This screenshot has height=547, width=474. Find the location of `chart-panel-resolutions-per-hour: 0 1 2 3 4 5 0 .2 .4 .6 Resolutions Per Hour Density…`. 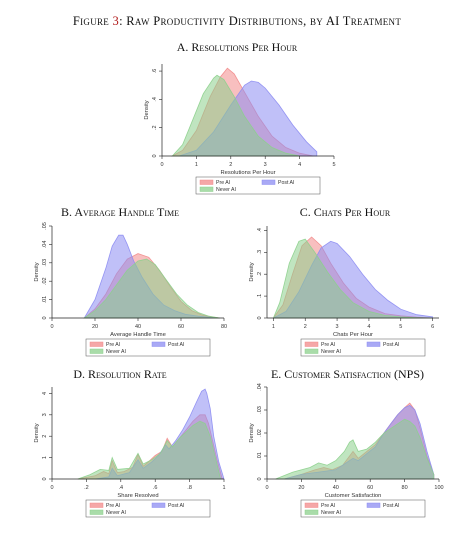

chart-panel-resolutions-per-hour: 0 1 2 3 4 5 0 .2 .4 .6 Resolutions Per Hour Density… is located at coordinates (240, 129).